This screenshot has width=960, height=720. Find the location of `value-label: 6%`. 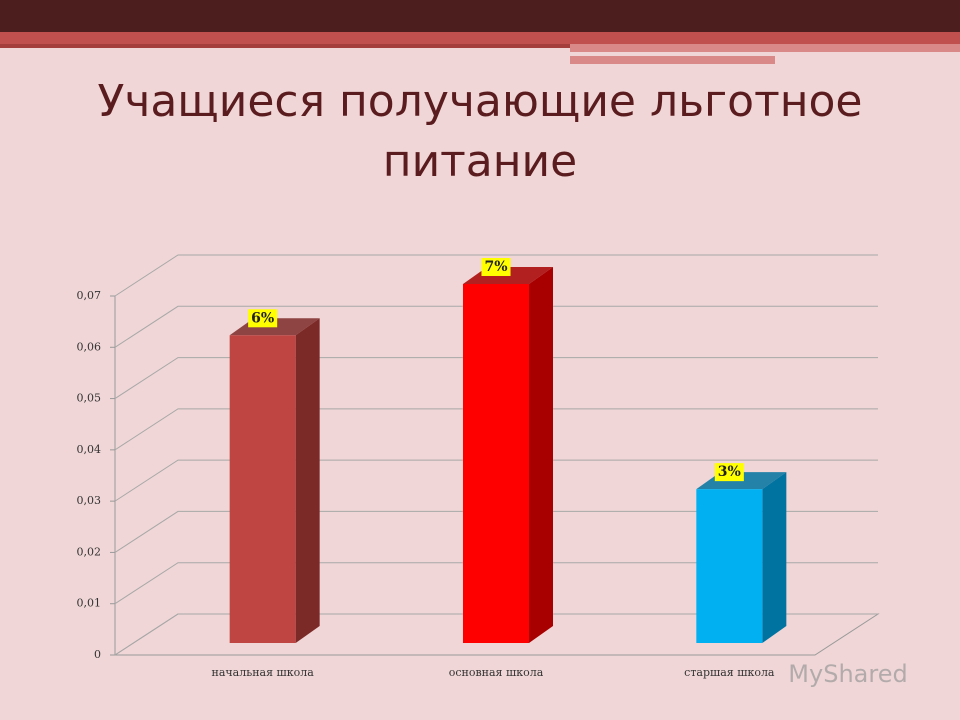

value-label: 6% is located at coordinates (263, 318).